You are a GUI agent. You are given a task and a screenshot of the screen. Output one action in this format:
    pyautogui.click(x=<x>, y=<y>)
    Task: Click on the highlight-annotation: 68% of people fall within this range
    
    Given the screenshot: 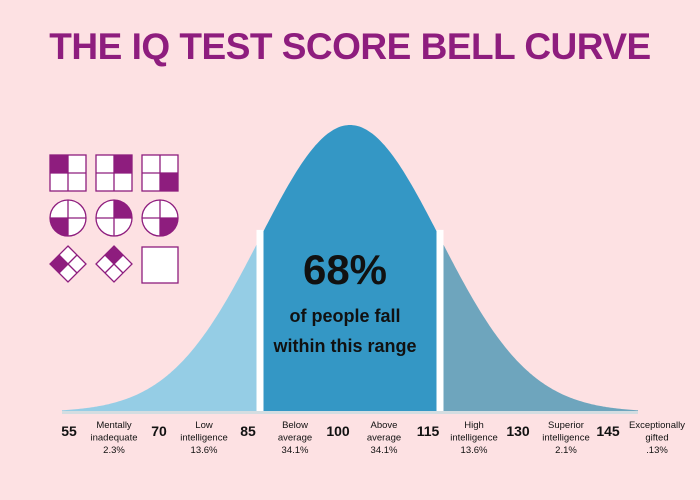 What is the action you would take?
    pyautogui.click(x=344, y=301)
    